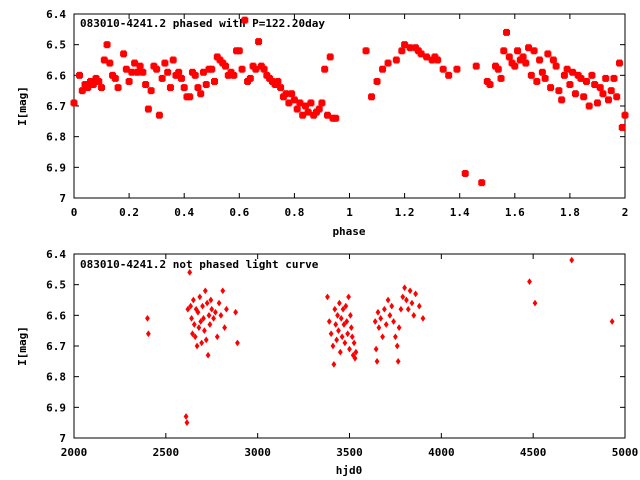  What do you see at coordinates (294, 212) in the screenshot?
I see `x-tick-label: 0.8` at bounding box center [294, 212].